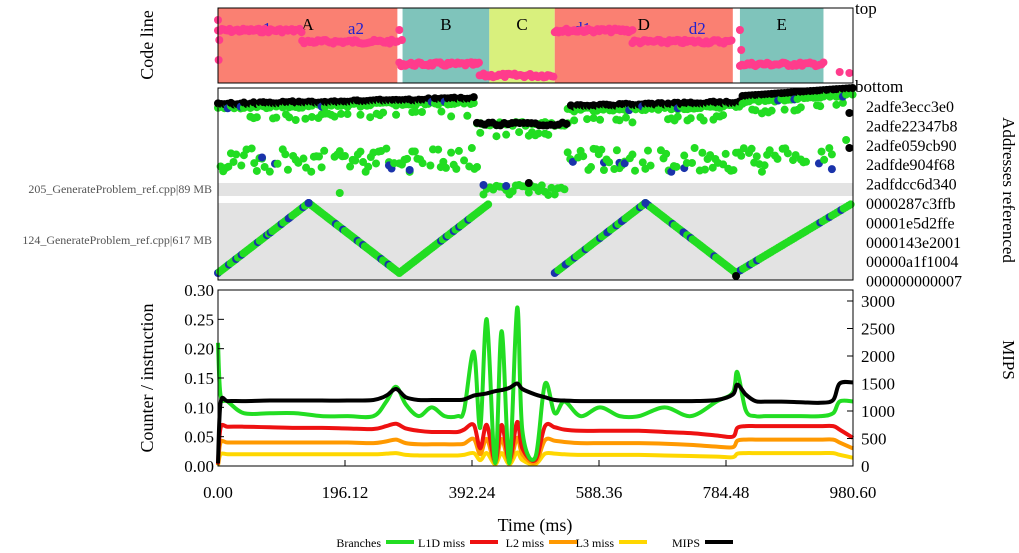 Image resolution: width=1019 pixels, height=553 pixels. Describe the element at coordinates (781, 45) in the screenshot. I see `phase-region-e` at that location.